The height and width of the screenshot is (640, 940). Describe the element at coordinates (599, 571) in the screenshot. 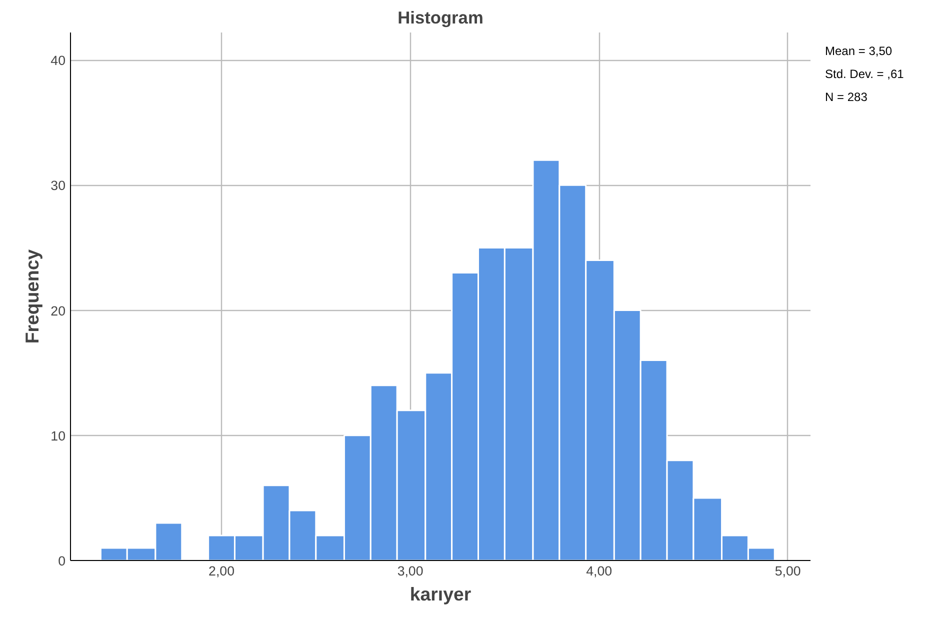

I see `x-tick-label: 4,00` at that location.